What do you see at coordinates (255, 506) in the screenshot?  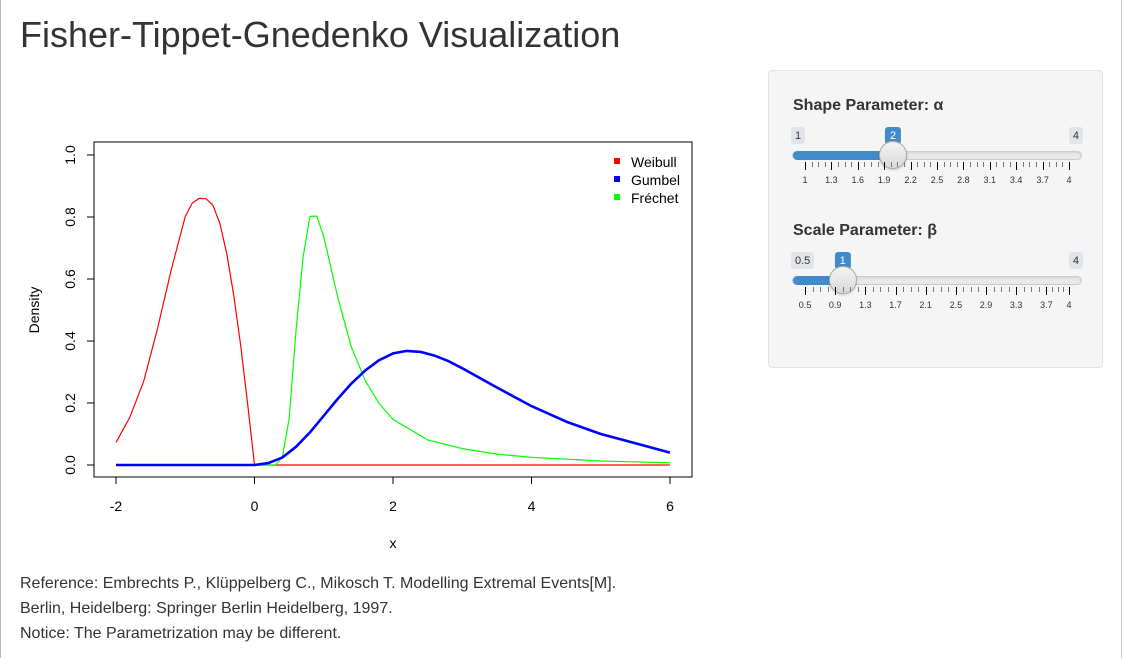 I see `x-tick-label: 0` at bounding box center [255, 506].